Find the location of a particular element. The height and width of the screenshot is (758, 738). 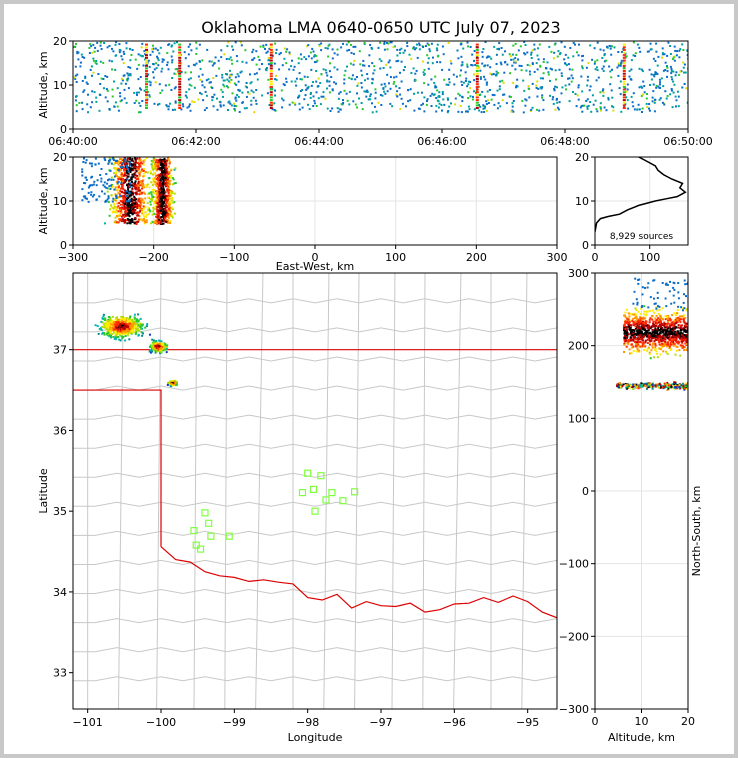

x-tick-label: −97 is located at coordinates (380, 722).